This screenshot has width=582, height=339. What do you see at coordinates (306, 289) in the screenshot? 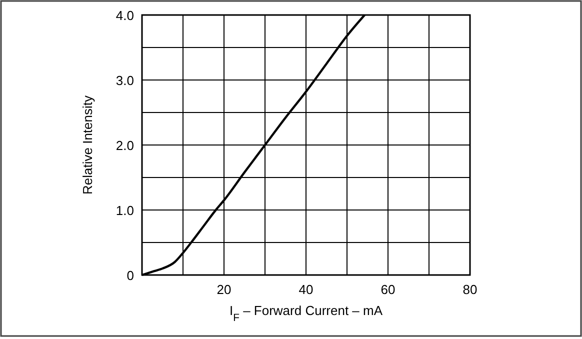
I see `x-tick-label: 40` at bounding box center [306, 289].